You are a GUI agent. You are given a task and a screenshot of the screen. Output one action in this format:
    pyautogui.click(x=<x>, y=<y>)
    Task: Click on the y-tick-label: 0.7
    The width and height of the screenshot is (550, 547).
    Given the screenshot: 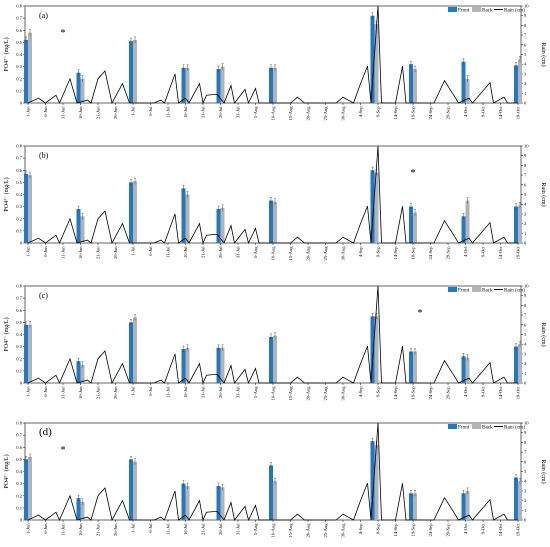 What is the action you would take?
    pyautogui.click(x=19, y=435)
    